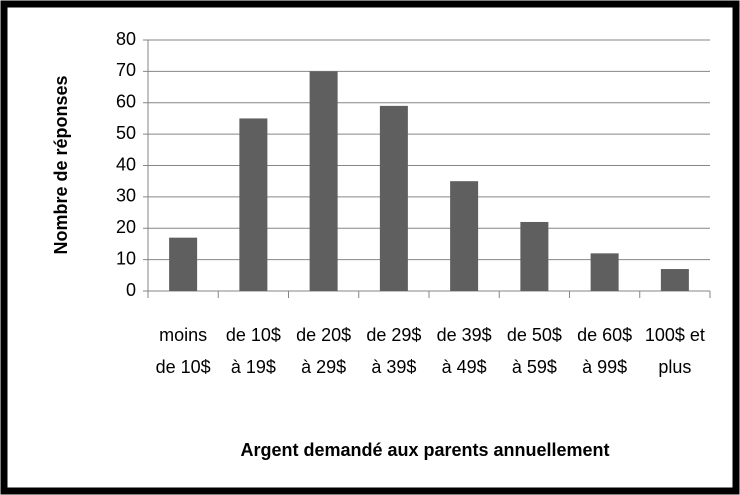 This screenshot has height=495, width=740. Describe the element at coordinates (126, 70) in the screenshot. I see `y-tick-label: 70` at that location.